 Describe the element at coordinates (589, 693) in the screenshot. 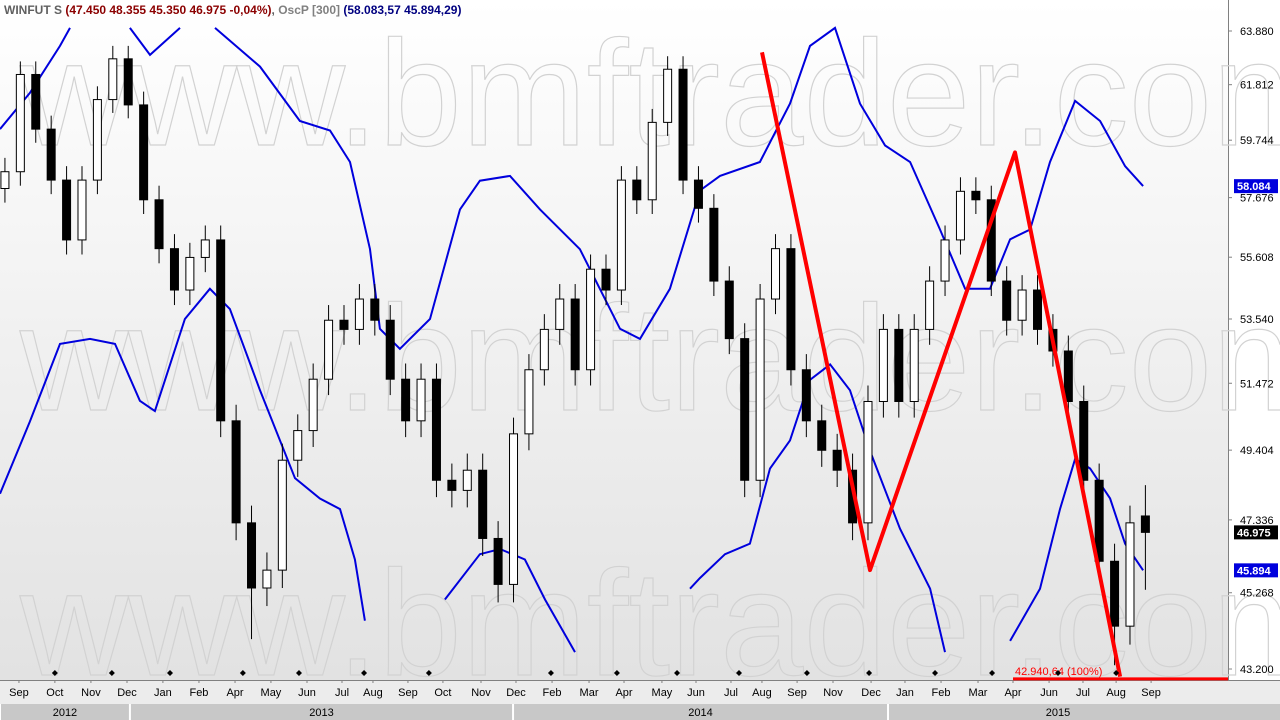

I see `x-tick-label: Mar` at that location.